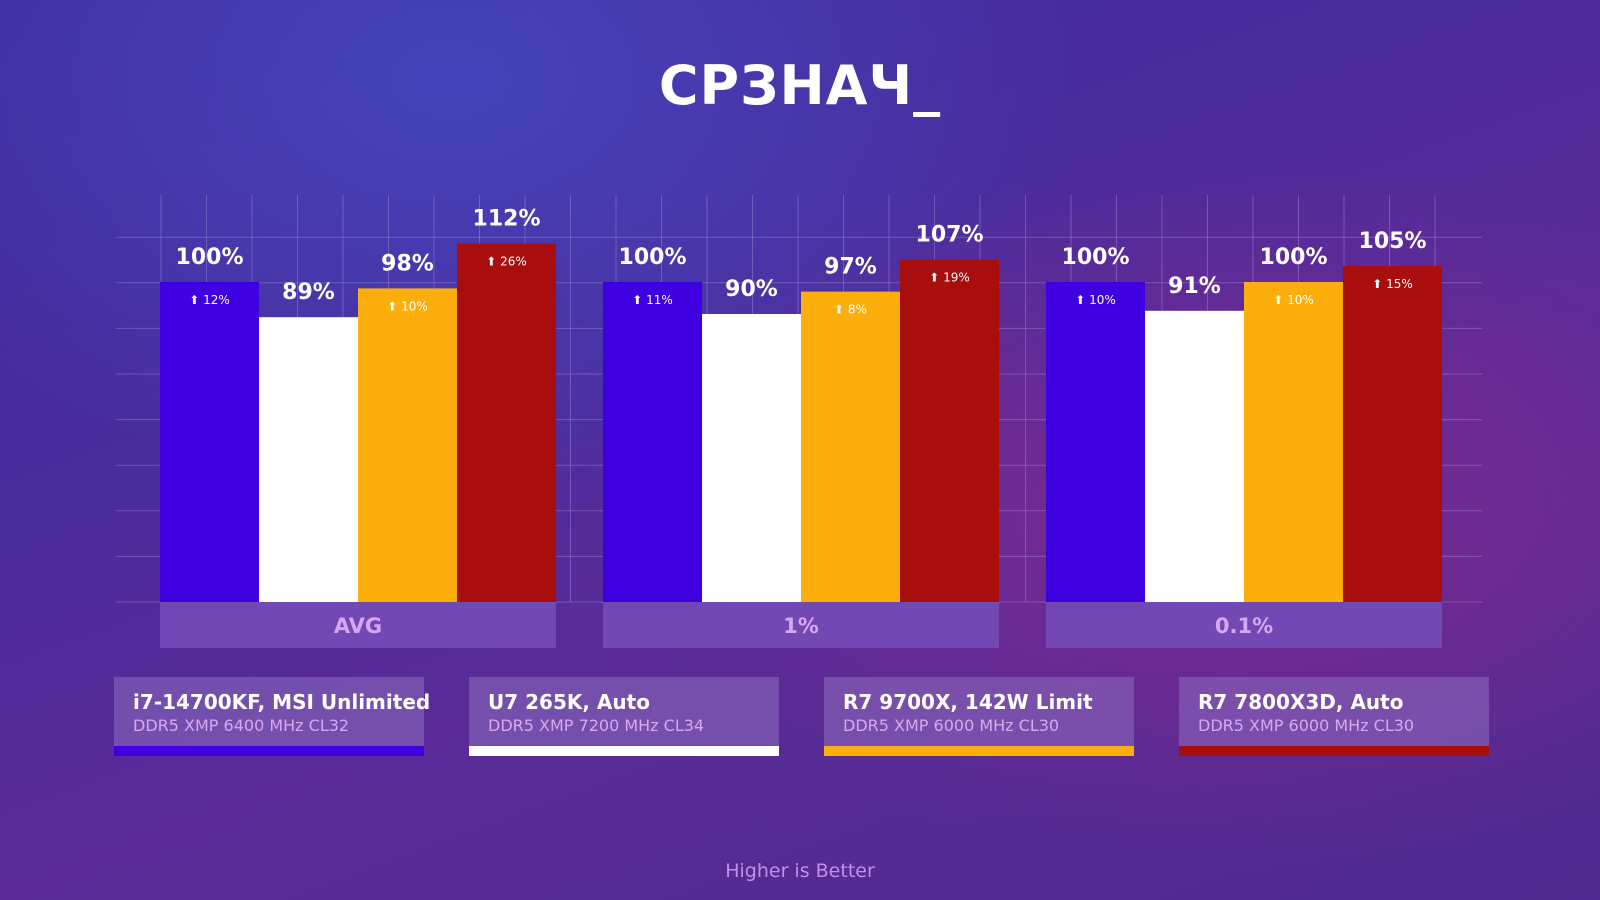 The image size is (1600, 900). I want to click on category-label: 0.1%, so click(1244, 626).